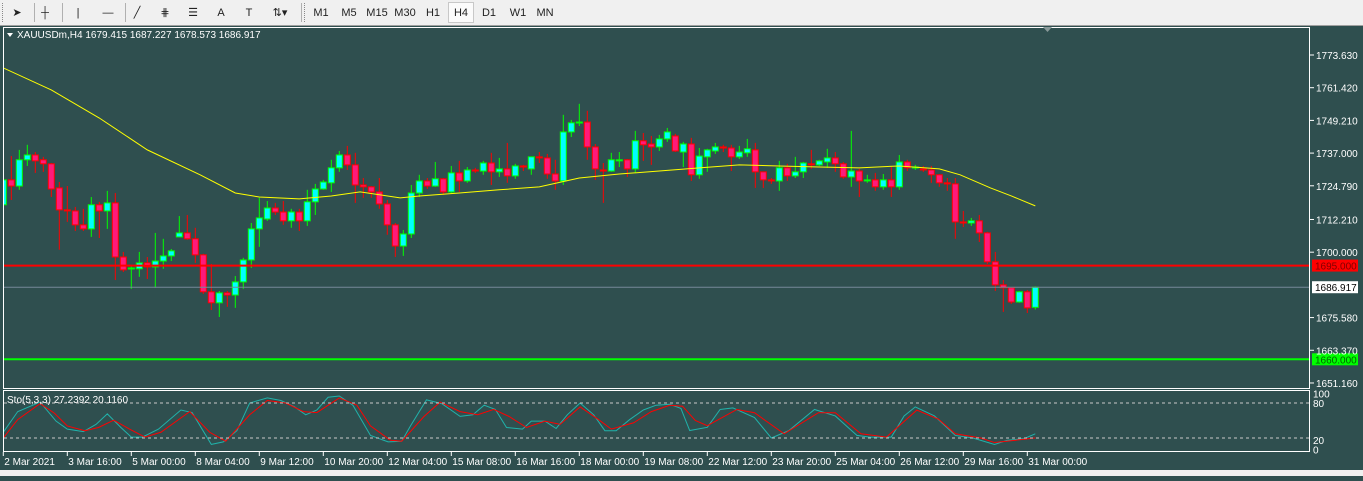  What do you see at coordinates (193, 13) in the screenshot?
I see `fibonacci-retracement-icon: ☰` at bounding box center [193, 13].